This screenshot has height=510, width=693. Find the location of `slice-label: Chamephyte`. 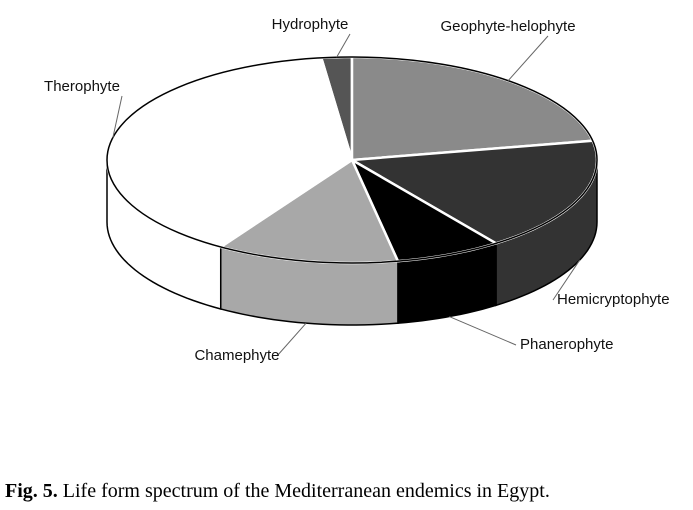

slice-label: Chamephyte is located at coordinates (236, 355).